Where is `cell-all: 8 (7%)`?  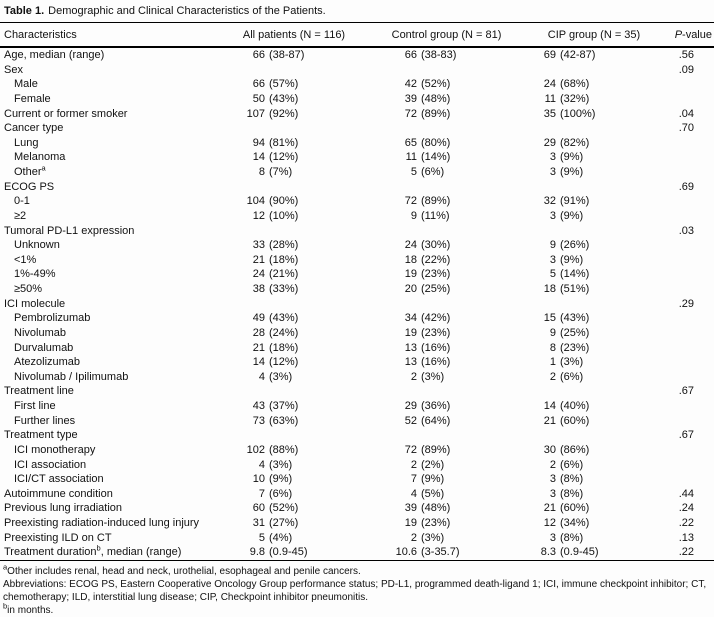
cell-all: 8 (7%) is located at coordinates (275, 172).